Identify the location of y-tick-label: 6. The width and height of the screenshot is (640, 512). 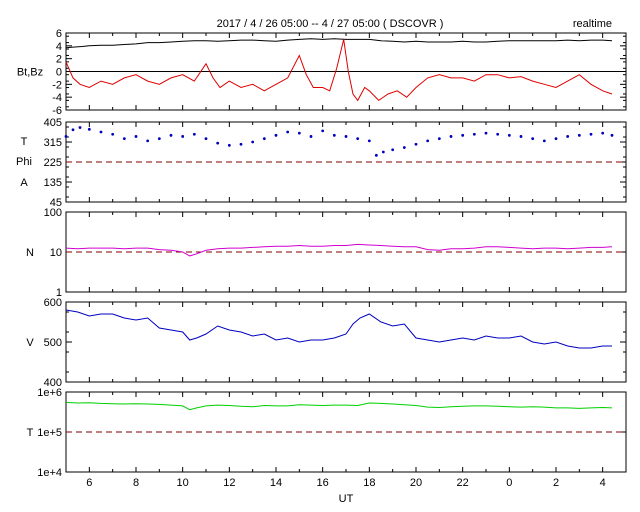
(59, 34).